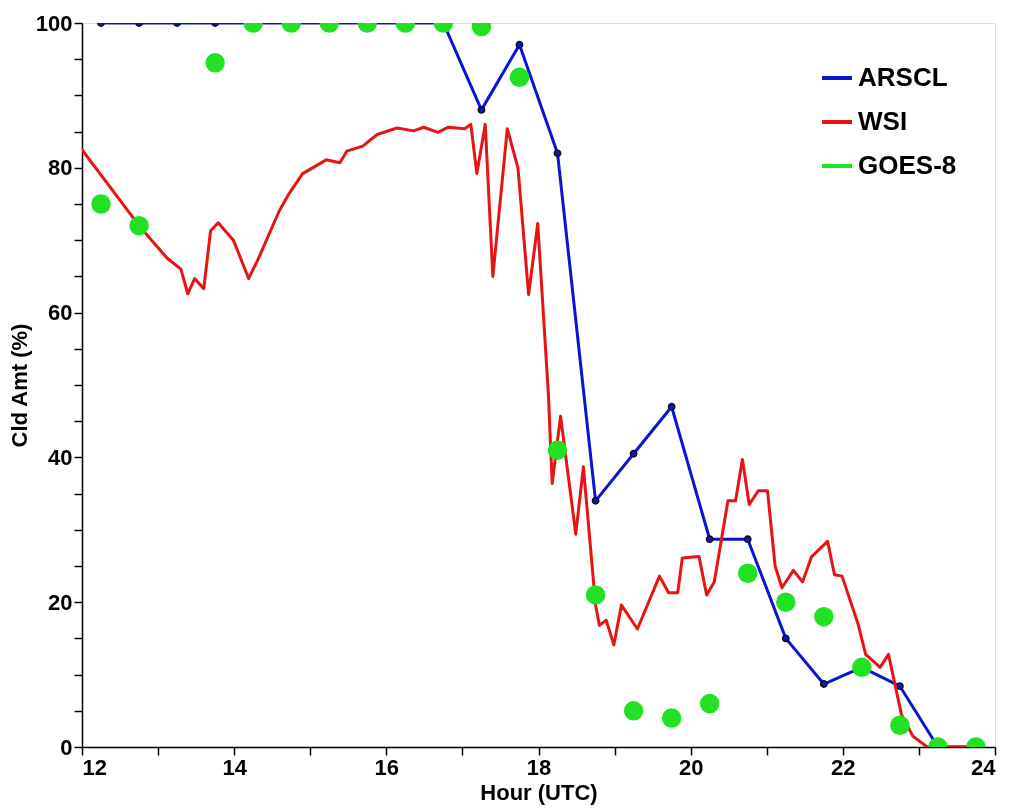 This screenshot has width=1018, height=809. What do you see at coordinates (54, 23) in the screenshot?
I see `y-tick-label: 100` at bounding box center [54, 23].